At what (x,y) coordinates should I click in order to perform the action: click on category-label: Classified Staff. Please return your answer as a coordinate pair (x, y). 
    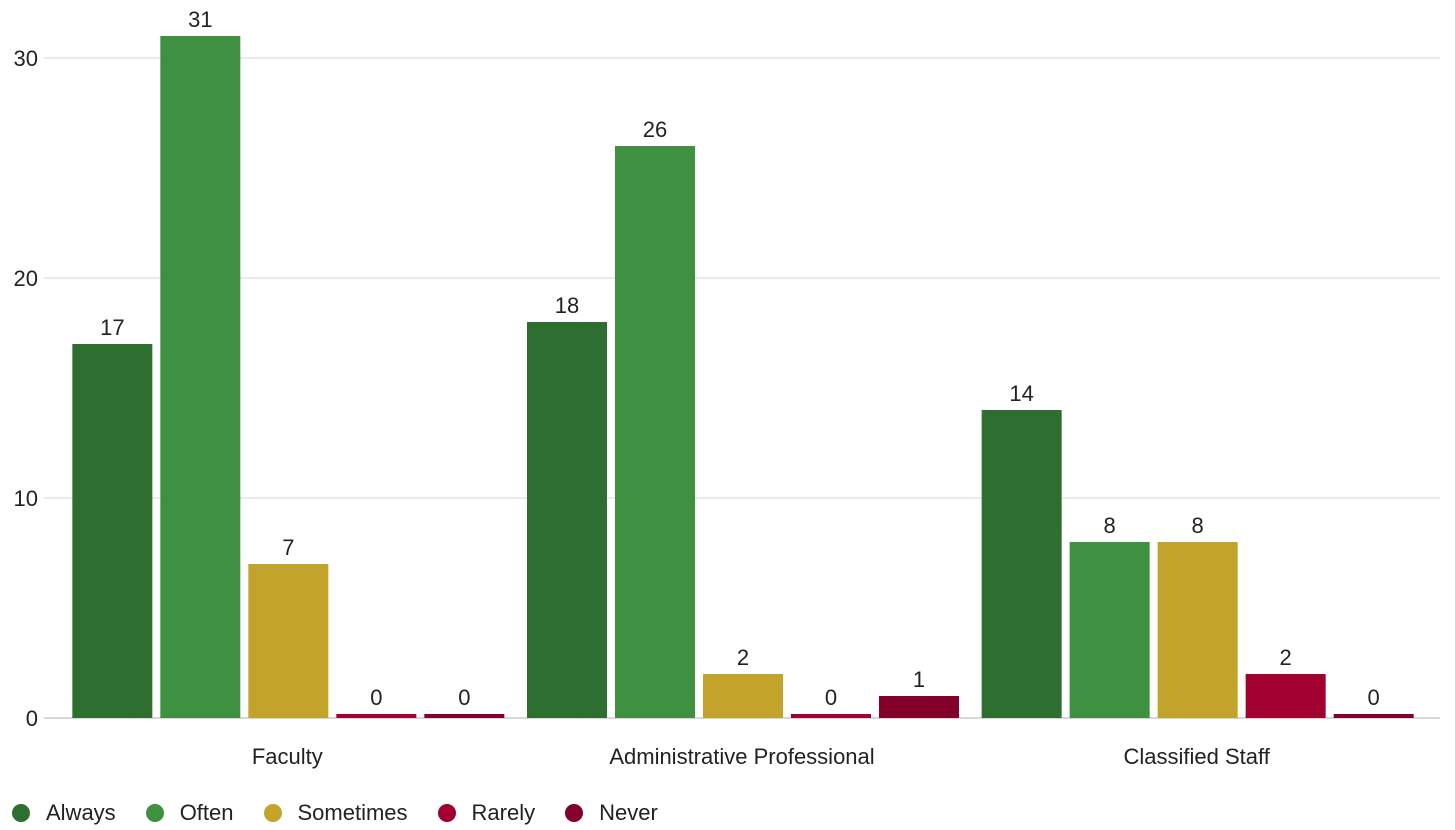
    Looking at the image, I should click on (1196, 756).